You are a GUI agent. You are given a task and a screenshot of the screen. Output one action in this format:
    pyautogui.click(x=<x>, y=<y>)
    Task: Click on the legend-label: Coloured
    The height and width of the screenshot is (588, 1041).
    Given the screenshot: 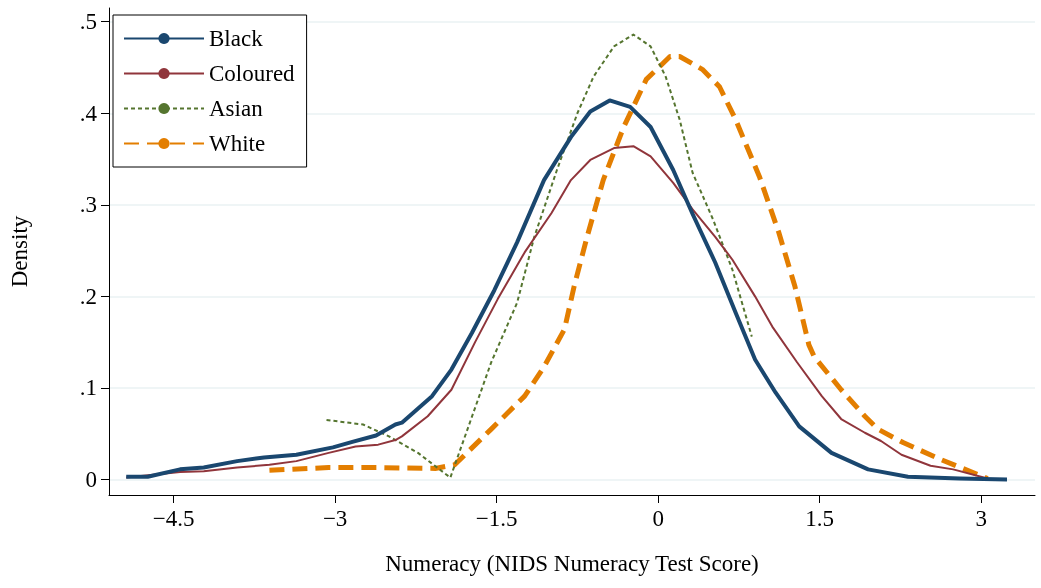 What is the action you would take?
    pyautogui.click(x=252, y=73)
    